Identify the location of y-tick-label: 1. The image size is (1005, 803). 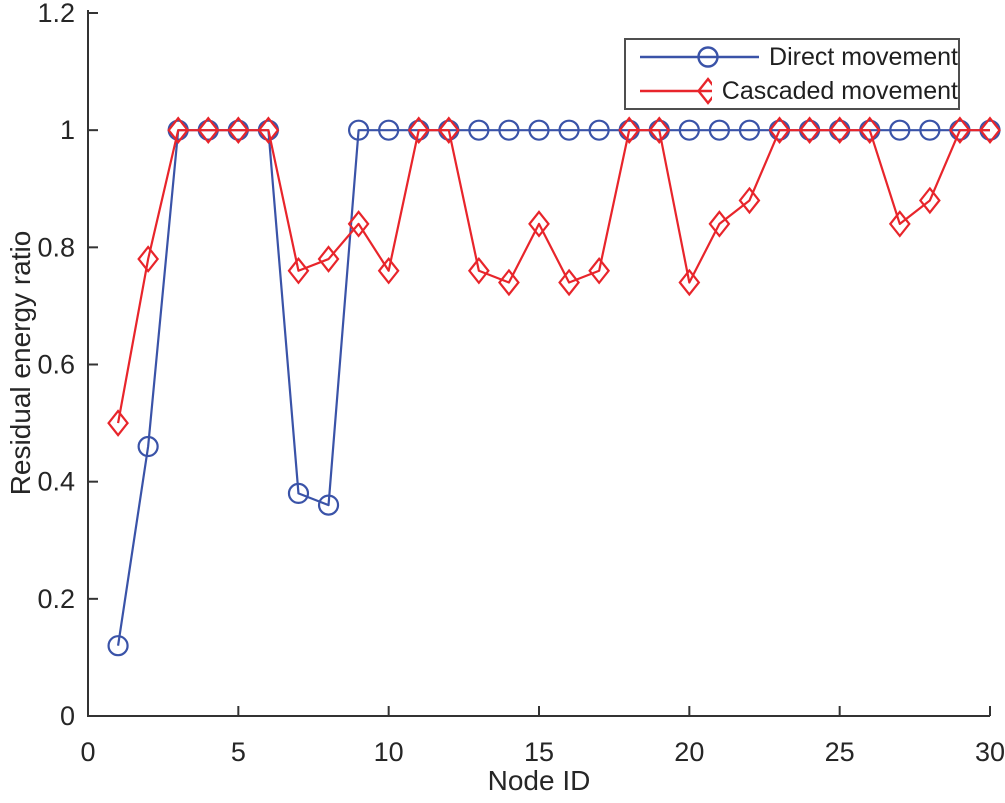
(67, 130).